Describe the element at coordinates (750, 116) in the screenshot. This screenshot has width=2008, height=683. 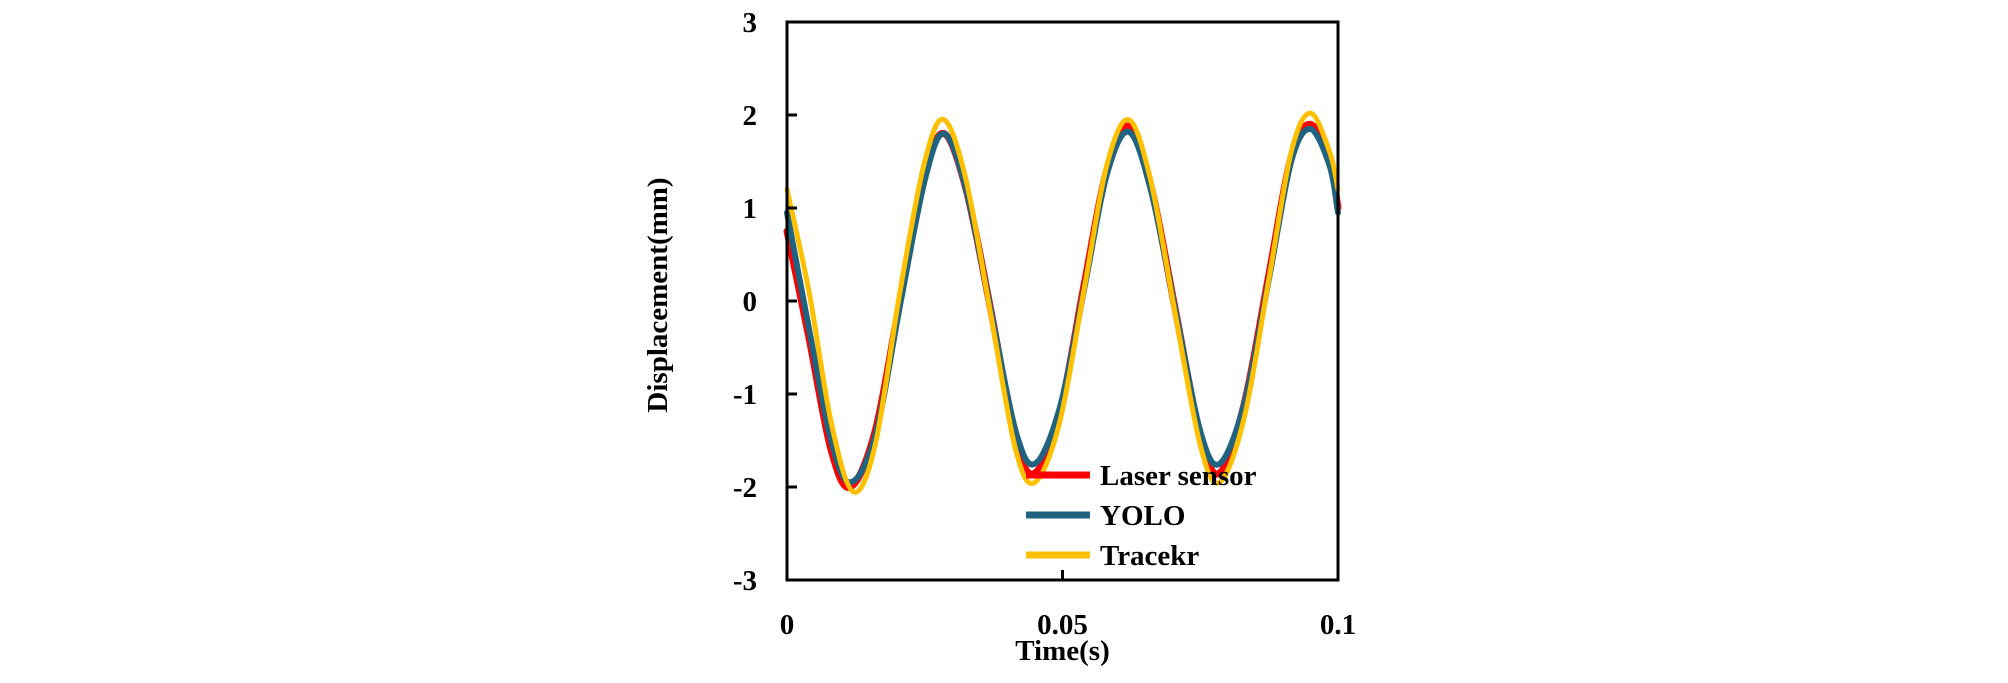
I see `y-tick-label: 2` at that location.